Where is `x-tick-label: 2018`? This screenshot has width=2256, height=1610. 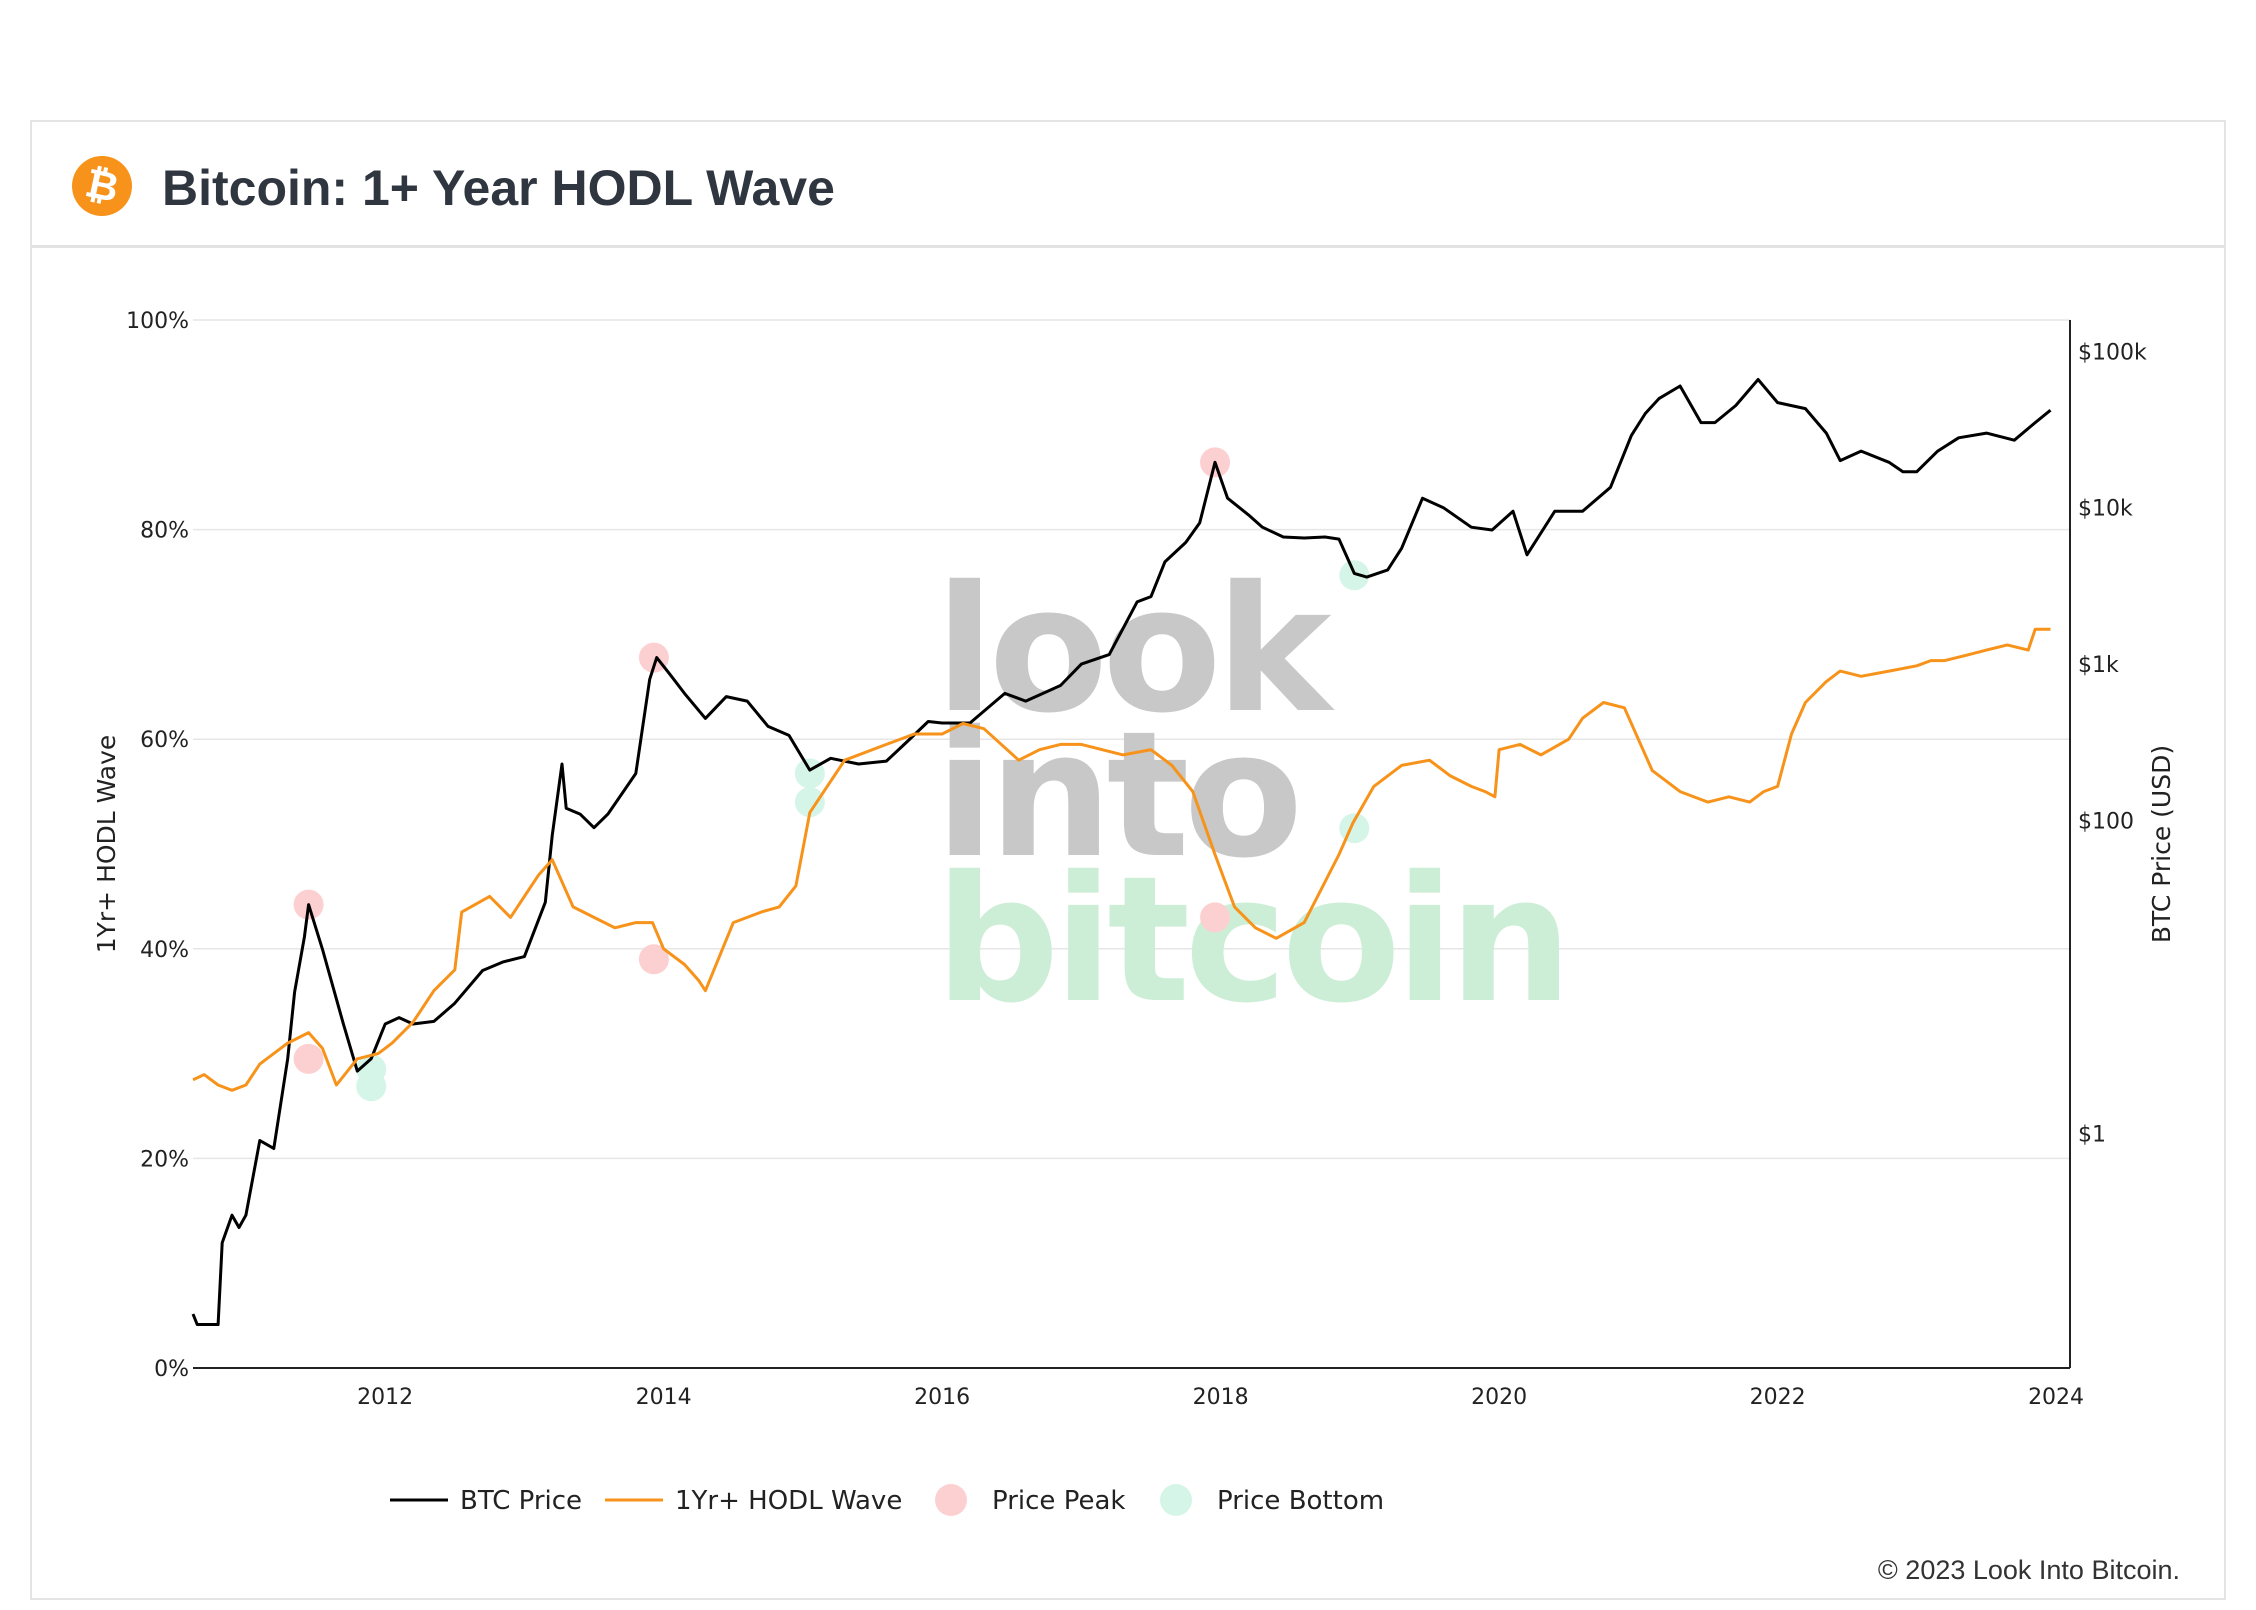 x-tick-label: 2018 is located at coordinates (1221, 1397).